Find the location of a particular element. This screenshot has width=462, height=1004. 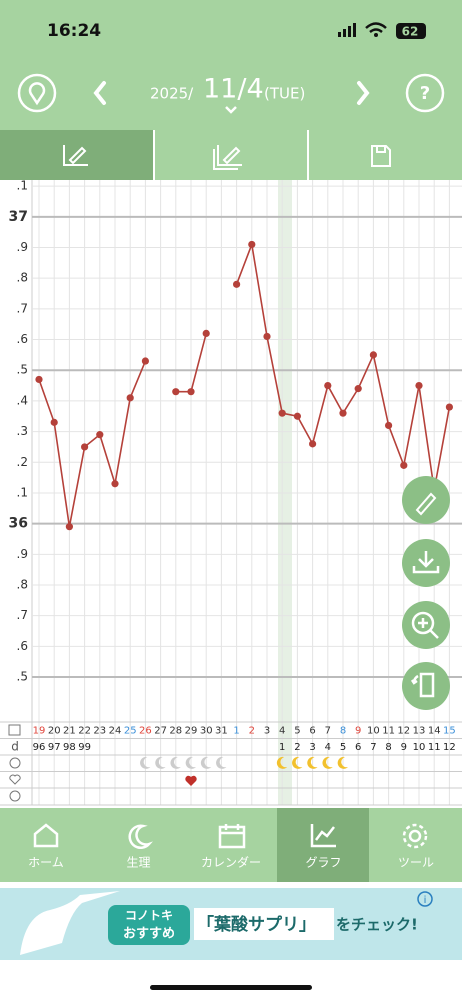

cycle-day: 2 is located at coordinates (297, 747).